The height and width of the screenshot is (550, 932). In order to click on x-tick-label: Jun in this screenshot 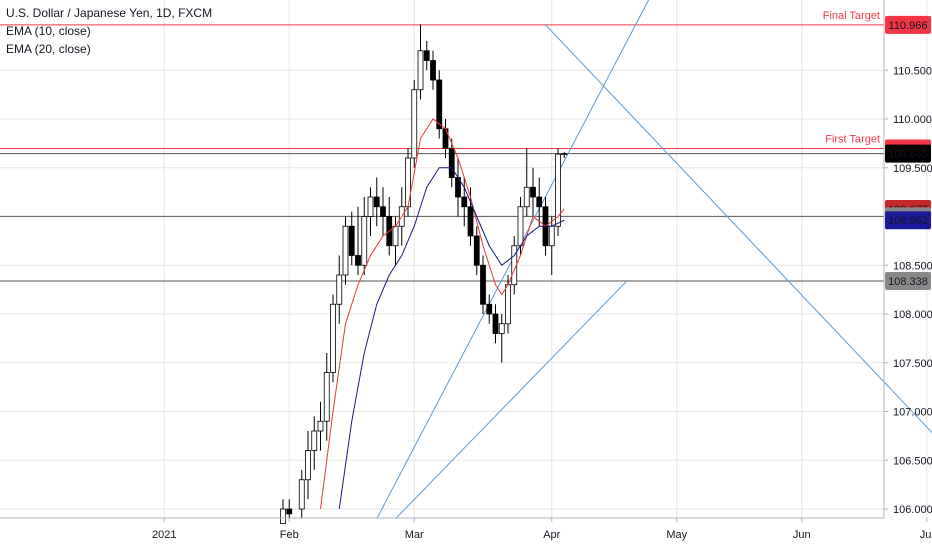, I will do `click(802, 535)`.